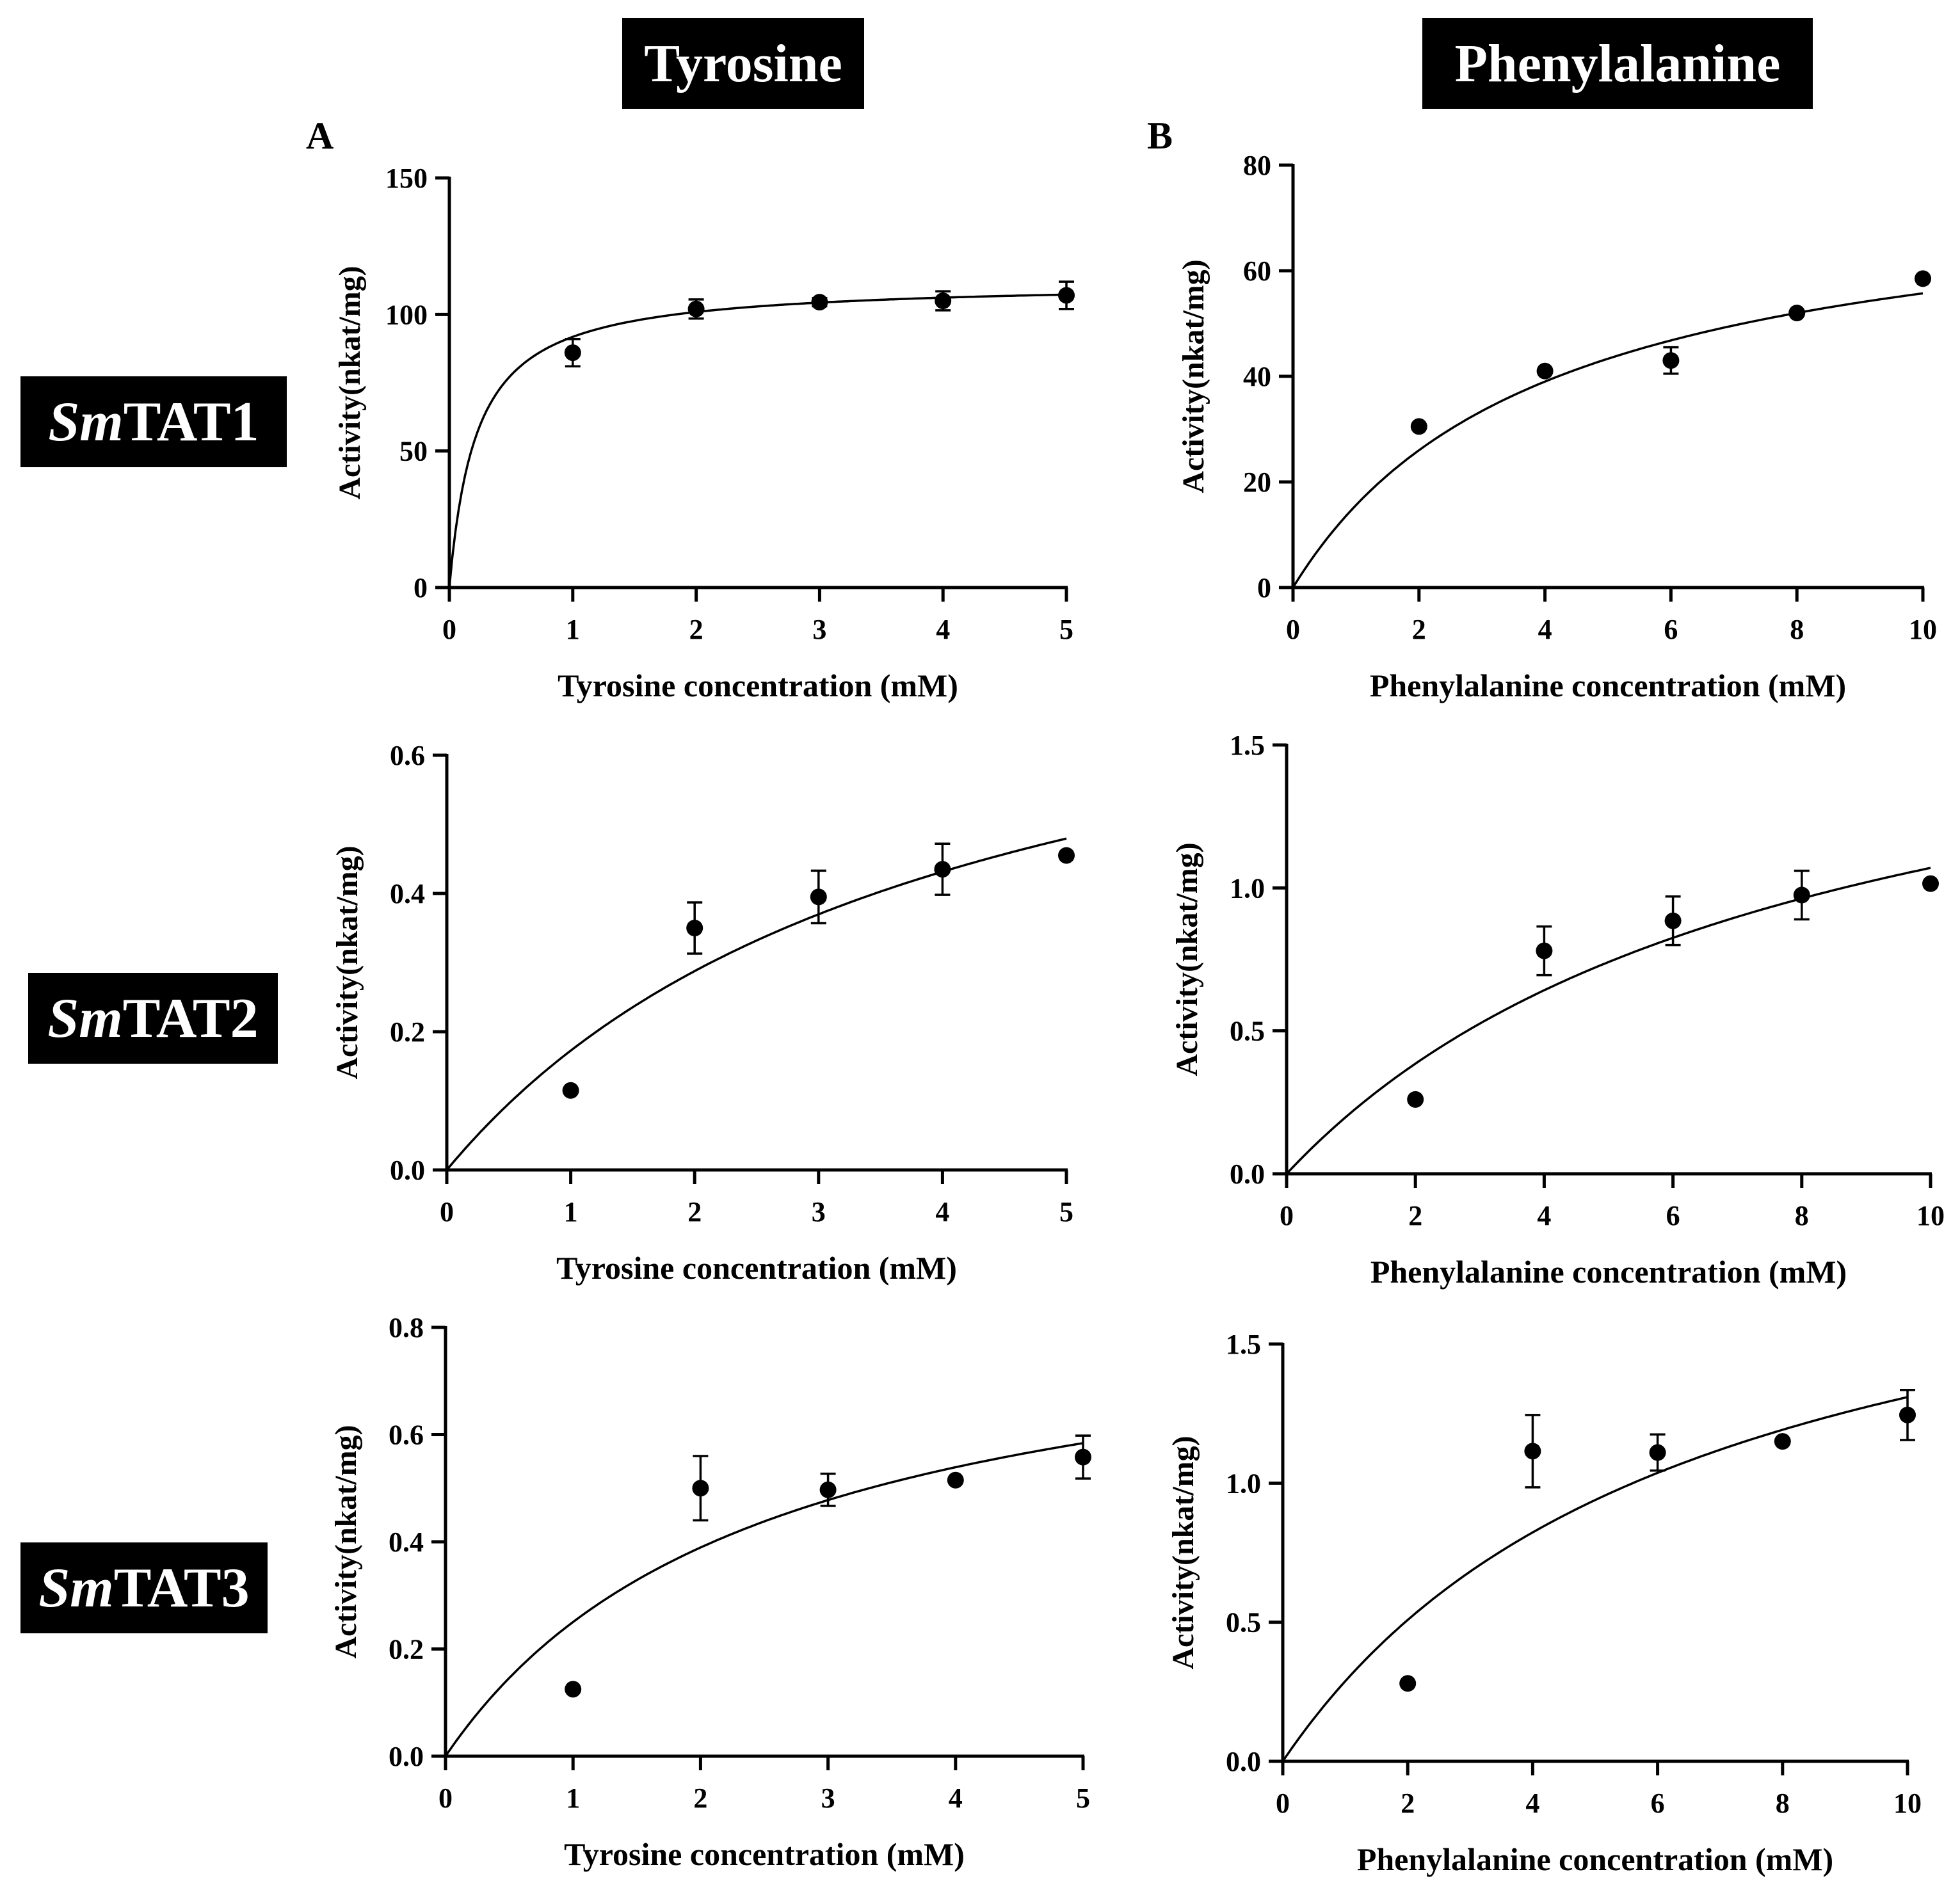  What do you see at coordinates (1247, 745) in the screenshot?
I see `y-tick-label: 1.5` at bounding box center [1247, 745].